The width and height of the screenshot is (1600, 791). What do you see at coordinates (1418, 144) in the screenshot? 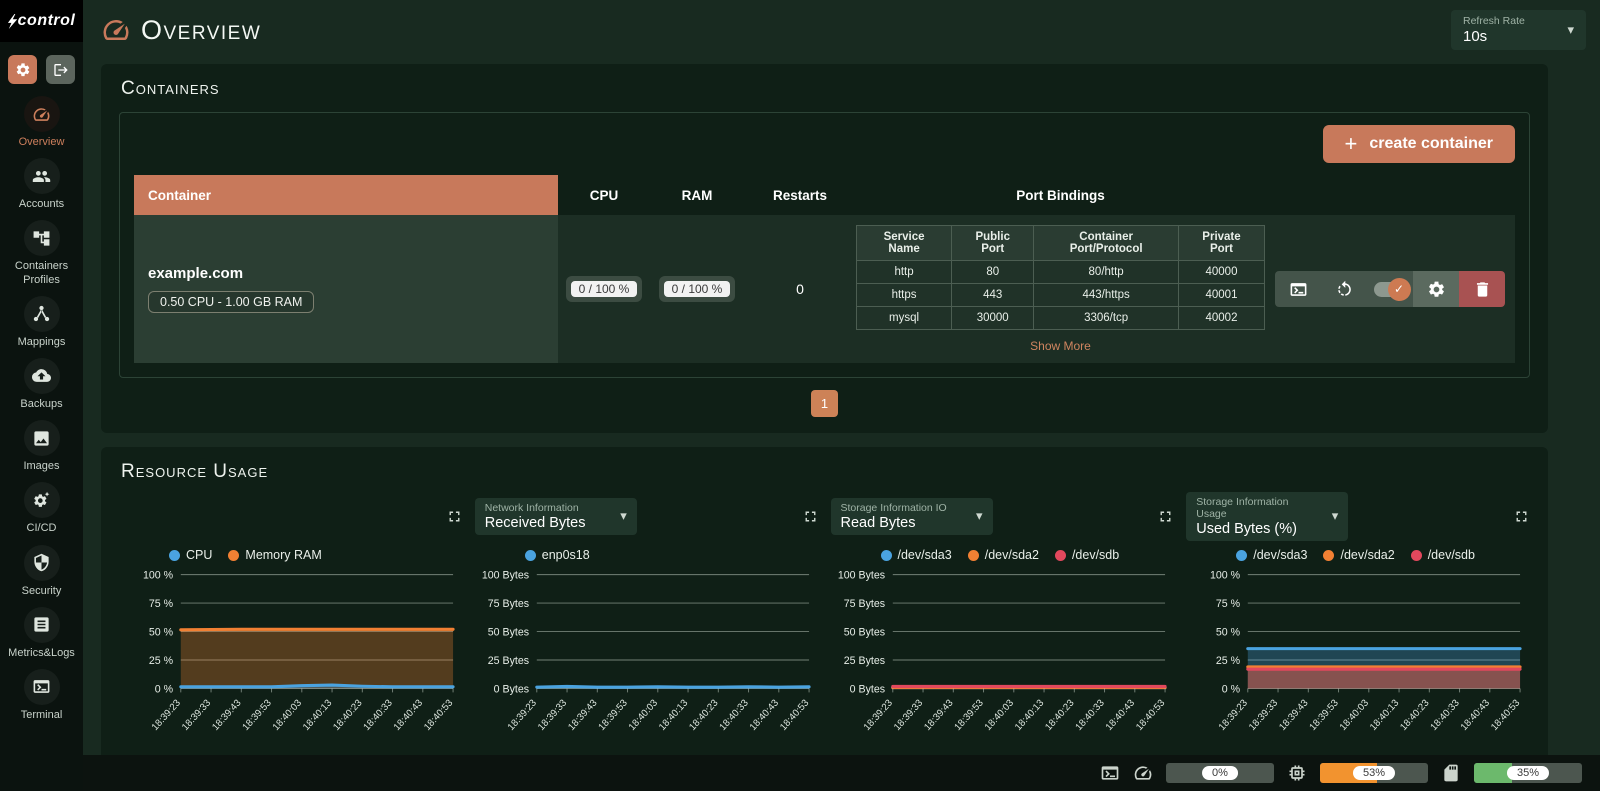
I see `create-container-button: + create container` at bounding box center [1418, 144].